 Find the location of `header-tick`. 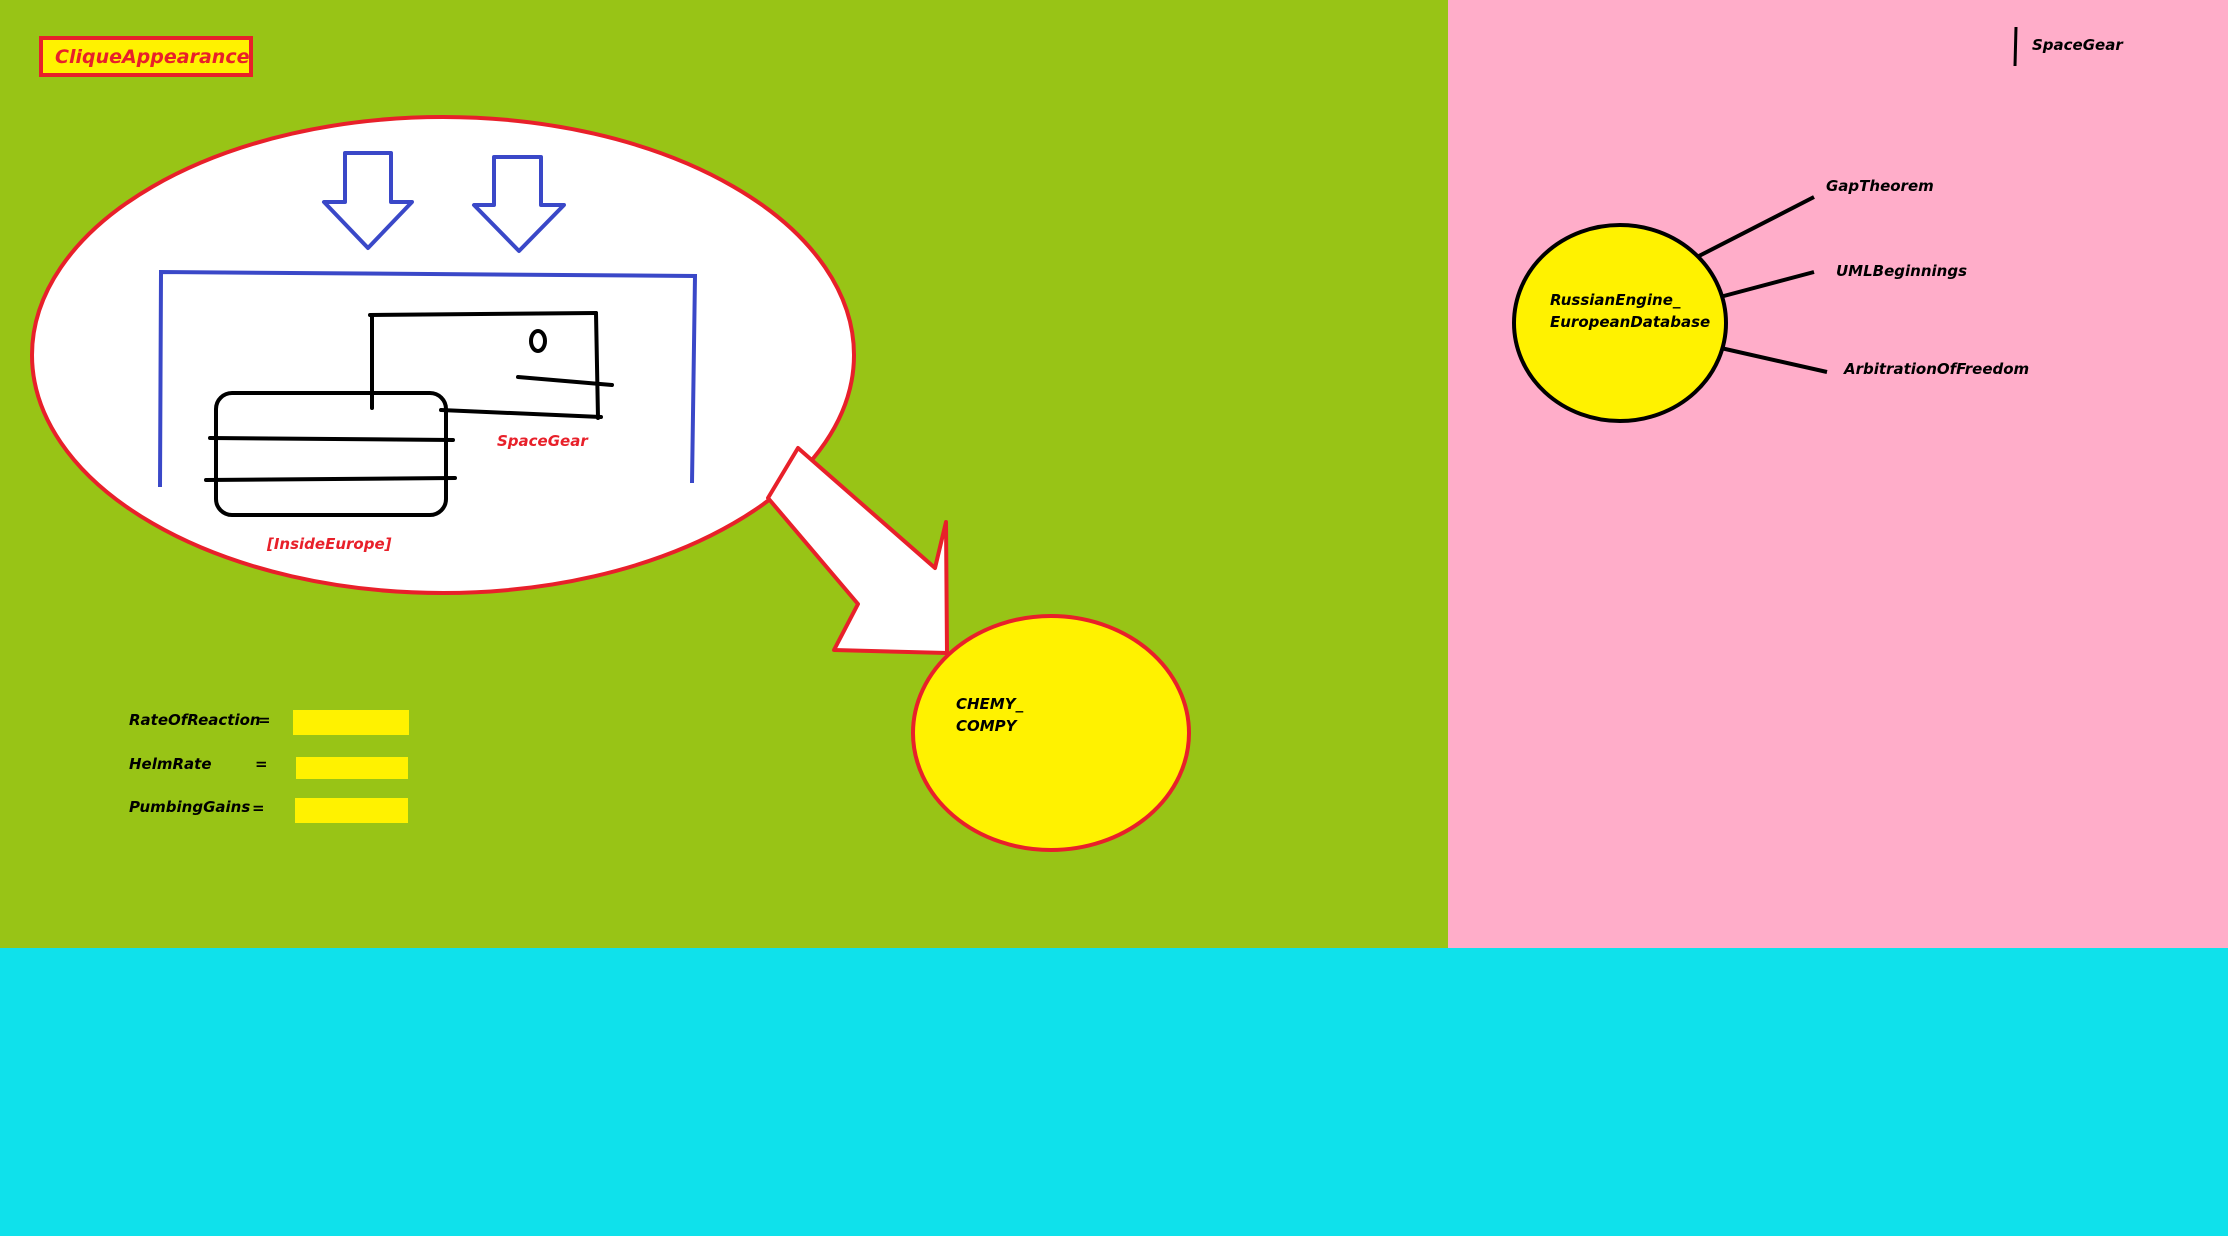

header-tick is located at coordinates (2015, 46).